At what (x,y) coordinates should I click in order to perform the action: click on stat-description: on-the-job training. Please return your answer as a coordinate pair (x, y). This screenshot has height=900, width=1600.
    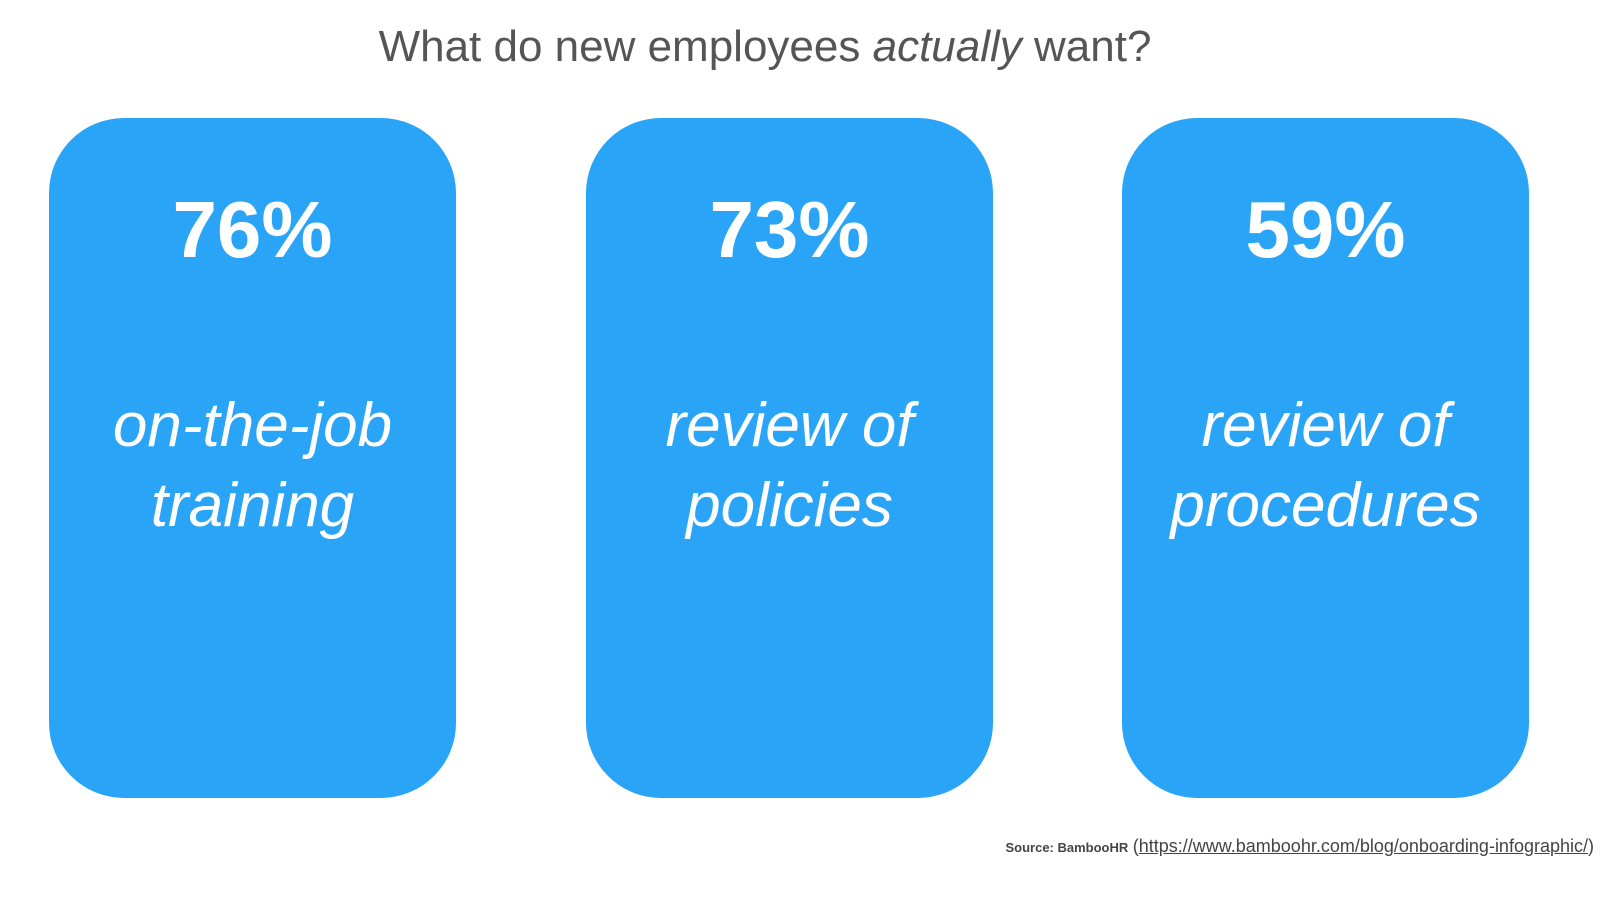
    Looking at the image, I should click on (252, 466).